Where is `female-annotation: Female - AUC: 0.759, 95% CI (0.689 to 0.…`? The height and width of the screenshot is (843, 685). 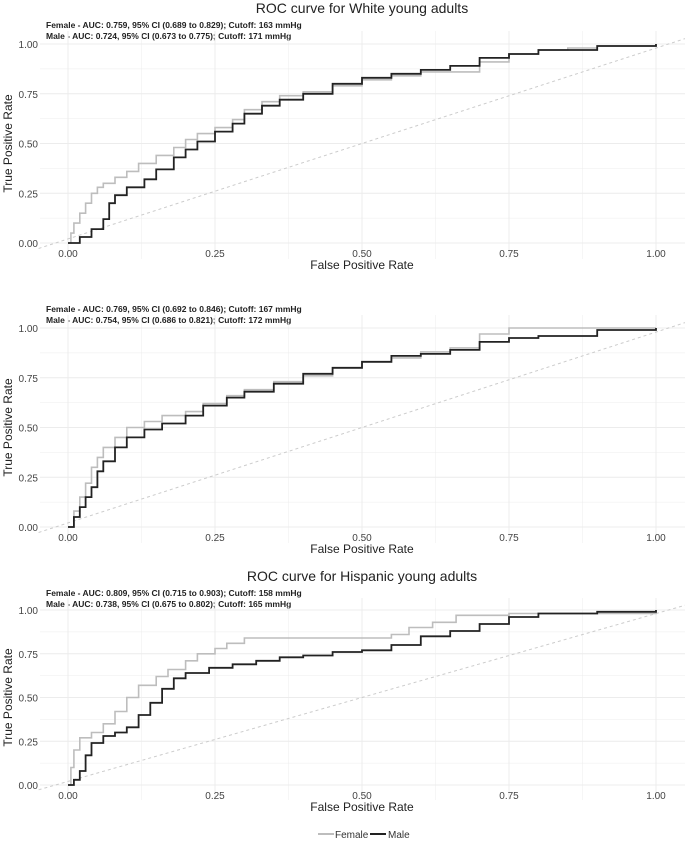 female-annotation: Female - AUC: 0.759, 95% CI (0.689 to 0.… is located at coordinates (174, 25).